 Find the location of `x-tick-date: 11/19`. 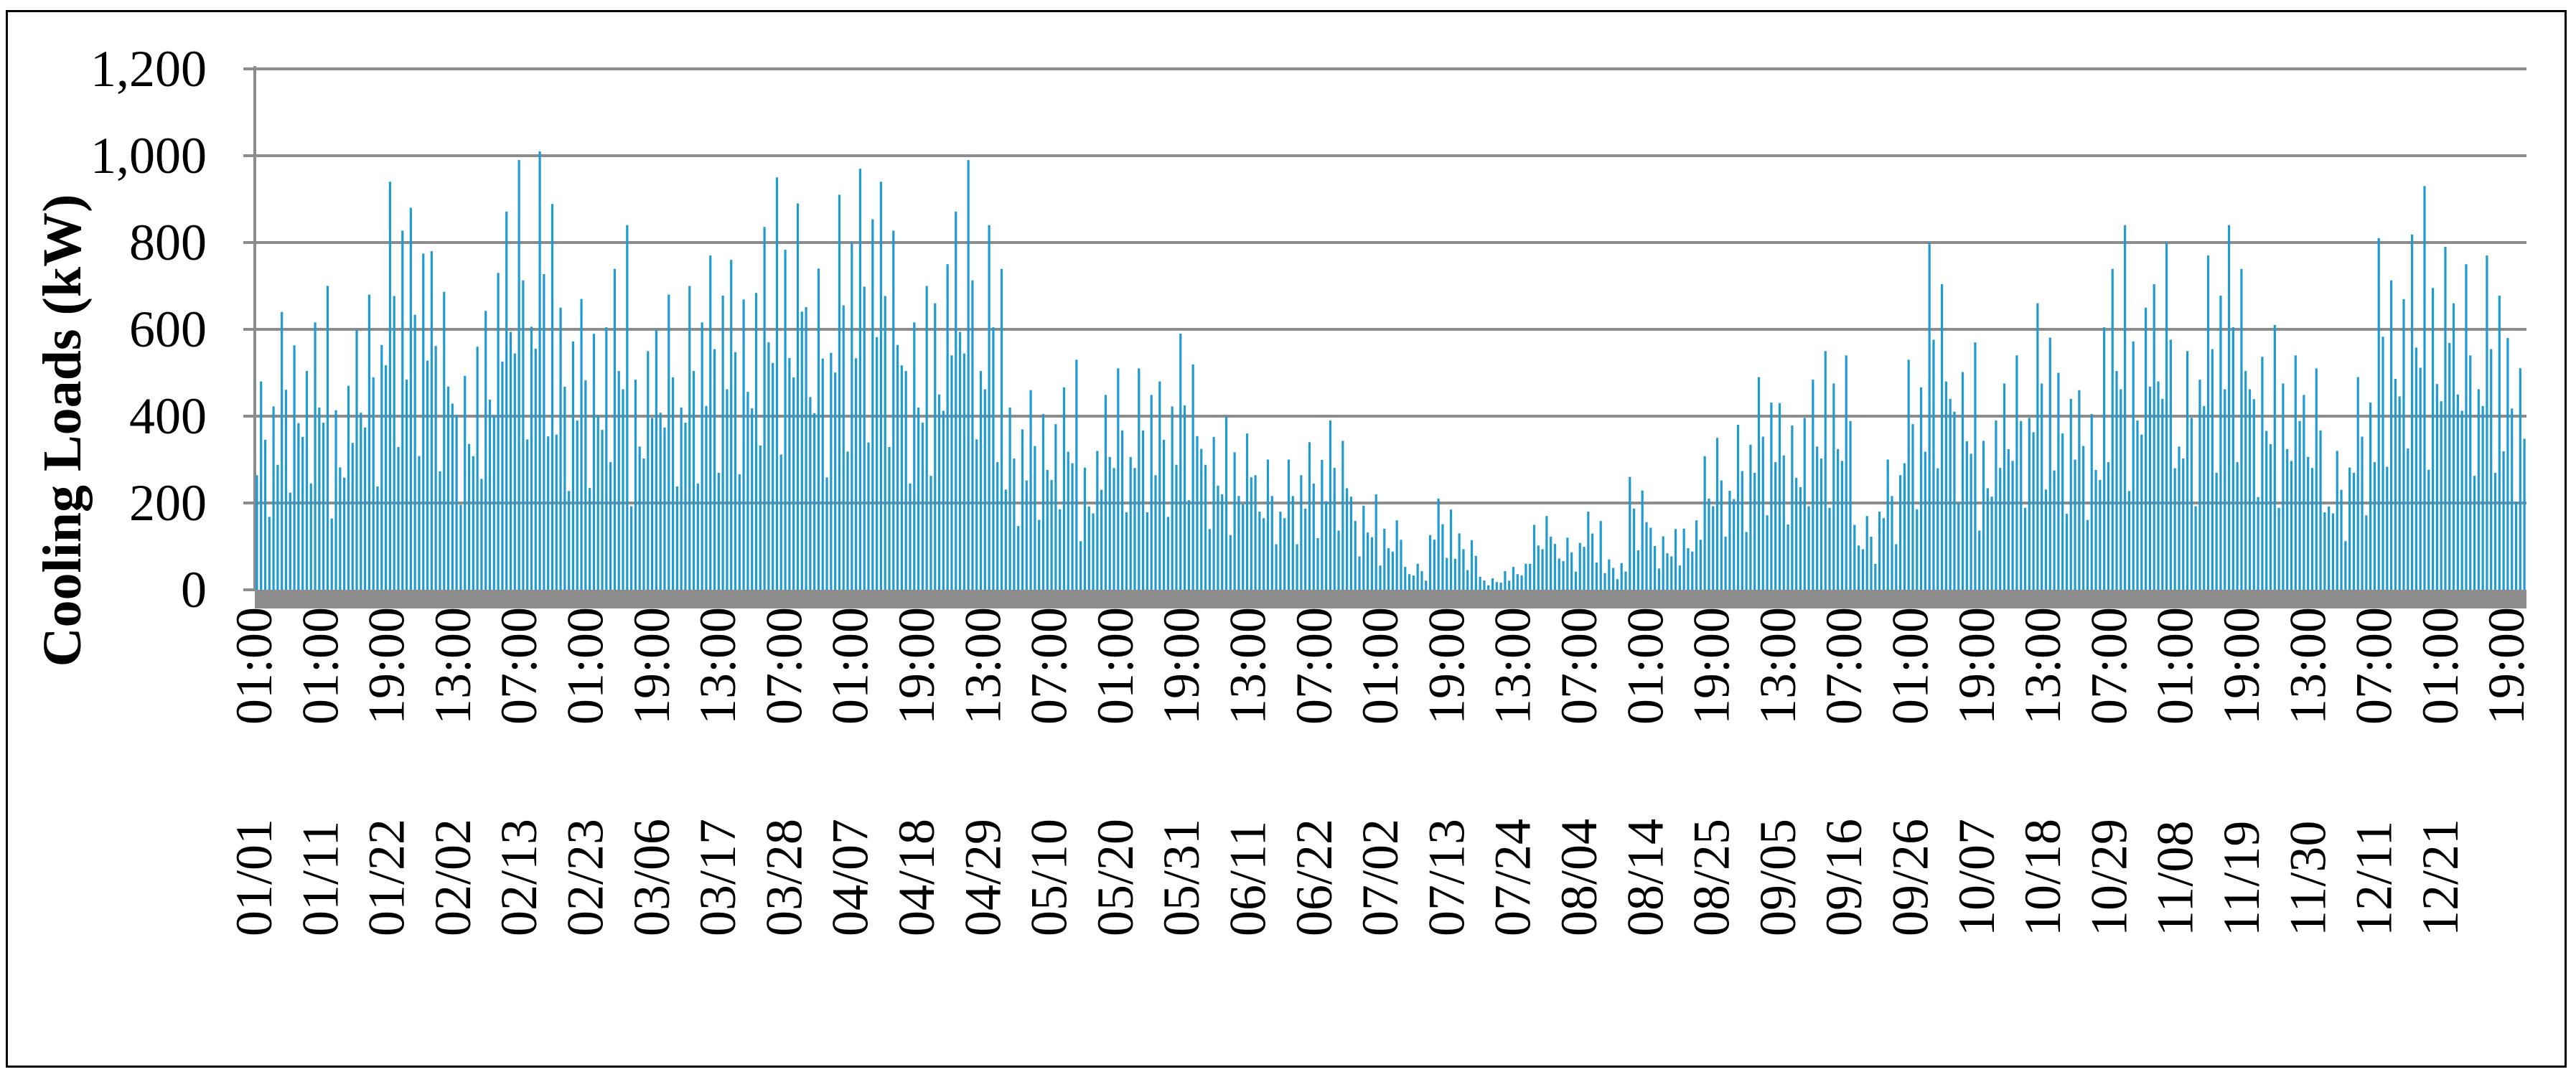

x-tick-date: 11/19 is located at coordinates (2242, 878).